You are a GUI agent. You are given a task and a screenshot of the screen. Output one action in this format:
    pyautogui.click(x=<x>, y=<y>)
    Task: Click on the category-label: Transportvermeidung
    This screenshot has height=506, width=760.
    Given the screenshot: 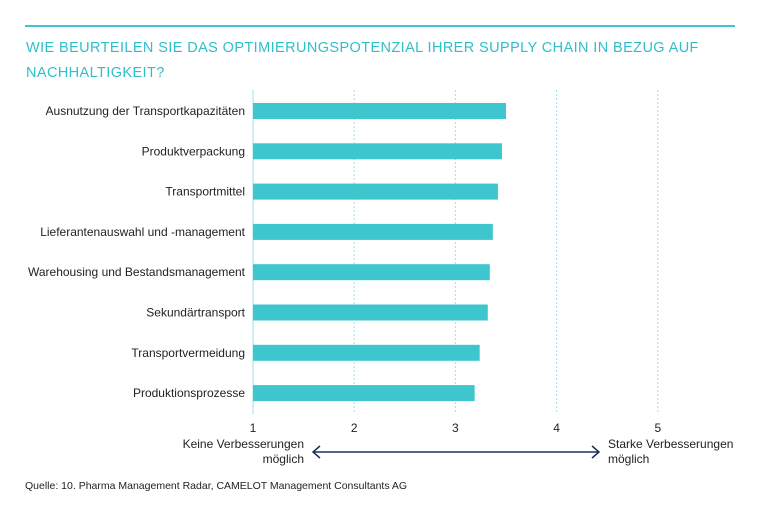 What is the action you would take?
    pyautogui.click(x=188, y=353)
    